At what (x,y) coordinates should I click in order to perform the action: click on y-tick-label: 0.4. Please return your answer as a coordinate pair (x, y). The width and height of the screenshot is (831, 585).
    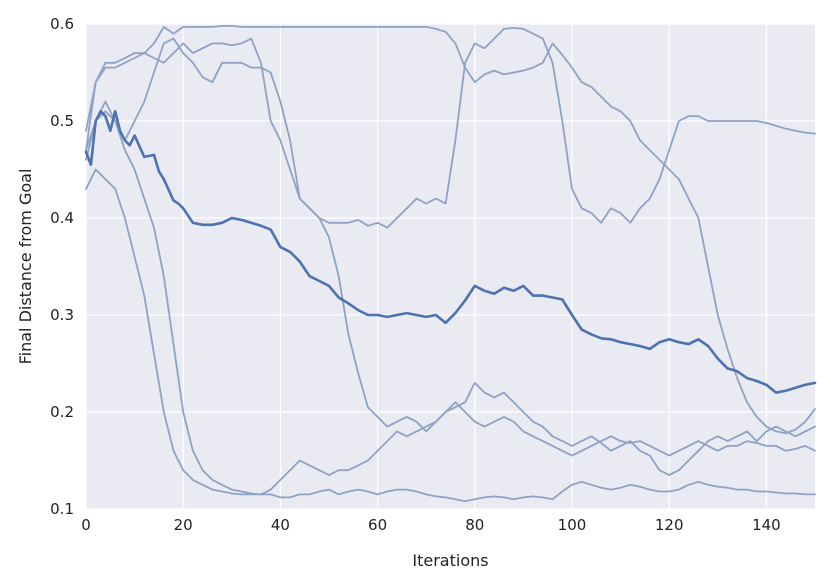
    Looking at the image, I should click on (62, 218).